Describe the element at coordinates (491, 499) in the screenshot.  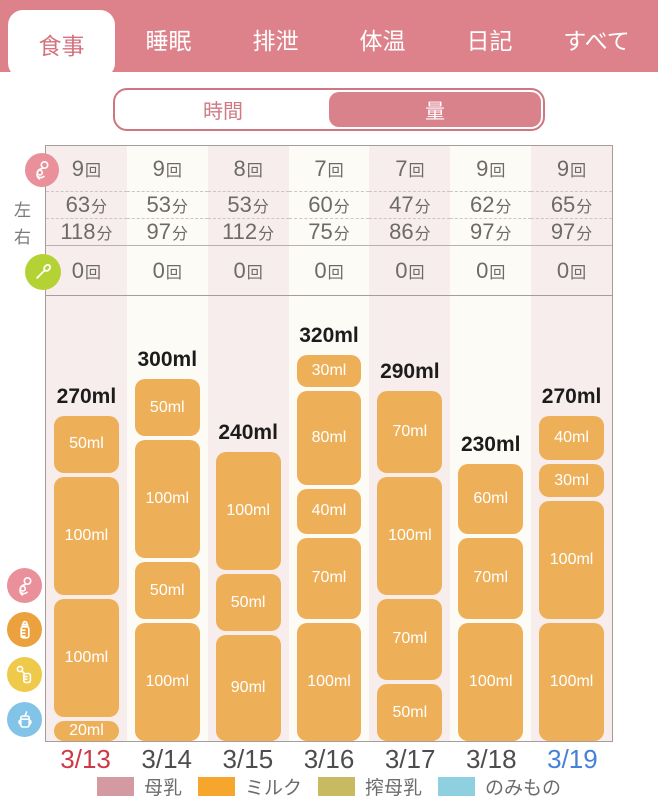
I see `bar-segment: 60ml` at that location.